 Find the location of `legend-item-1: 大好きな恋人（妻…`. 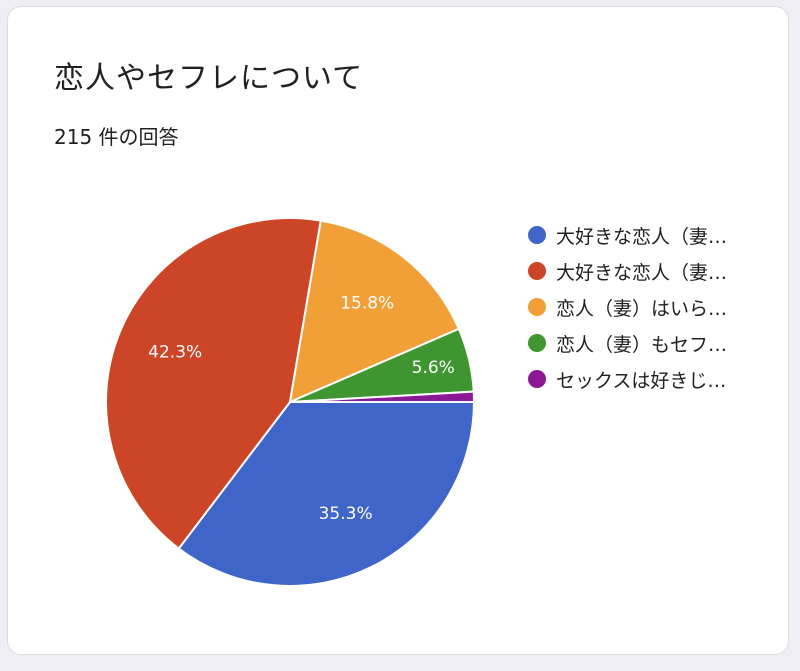

legend-item-1: 大好きな恋人（妻… is located at coordinates (653, 235).